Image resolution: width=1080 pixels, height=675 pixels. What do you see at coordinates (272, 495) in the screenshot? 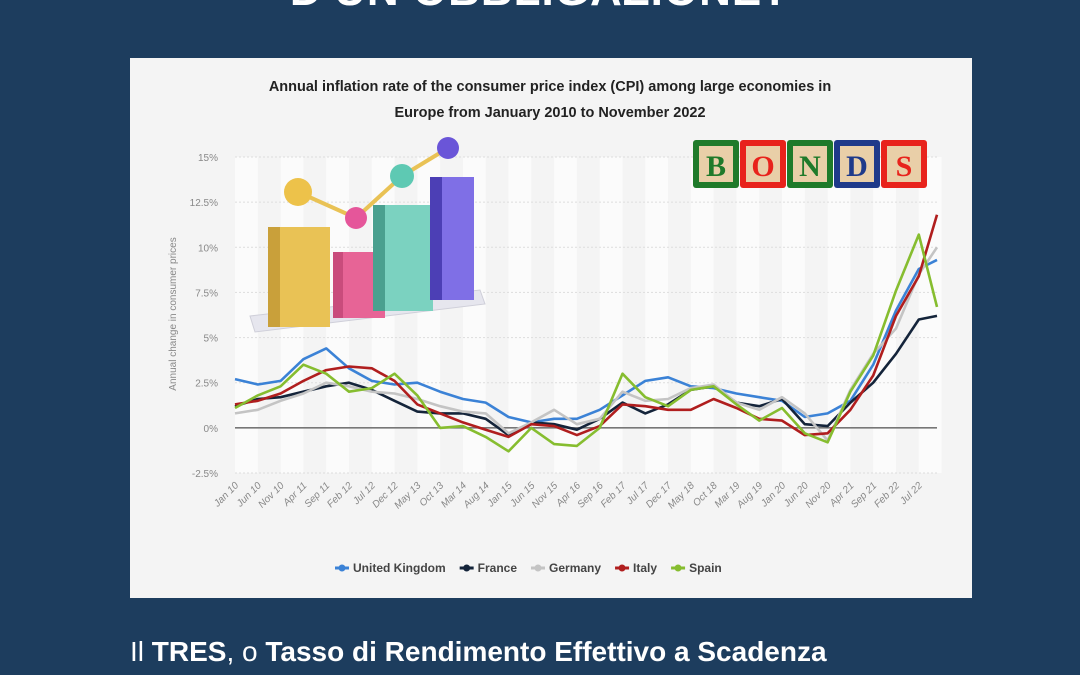
I see `x-tick-label: Nov 10` at bounding box center [272, 495].